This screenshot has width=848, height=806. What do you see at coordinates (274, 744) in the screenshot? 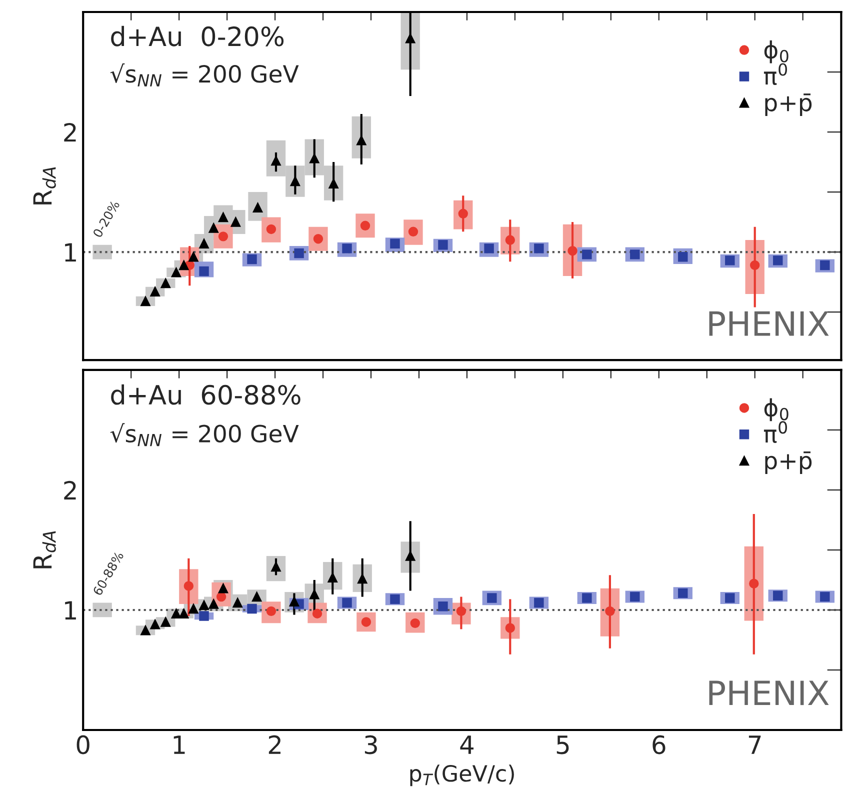
I see `x-tick-label: 2` at bounding box center [274, 744].